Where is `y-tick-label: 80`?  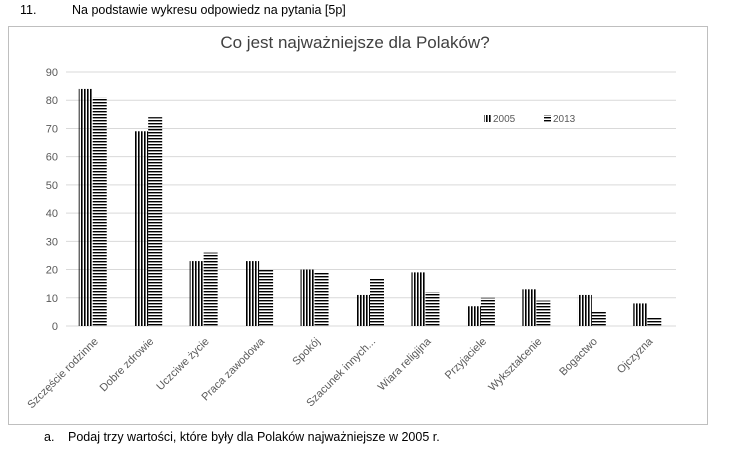 y-tick-label: 80 is located at coordinates (52, 101).